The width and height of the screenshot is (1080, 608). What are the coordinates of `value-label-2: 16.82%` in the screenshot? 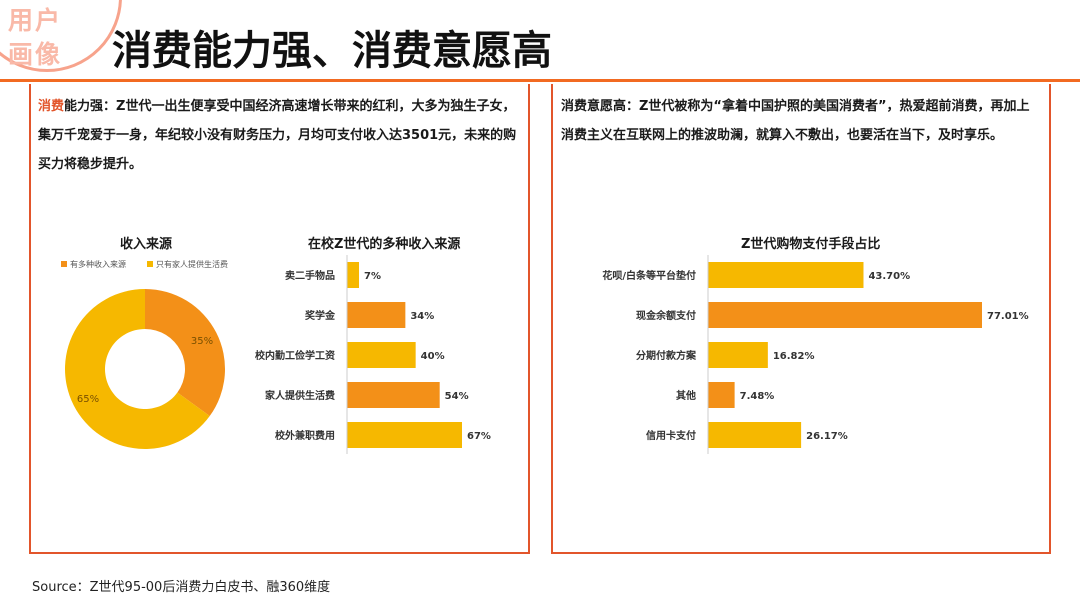 It's located at (794, 356).